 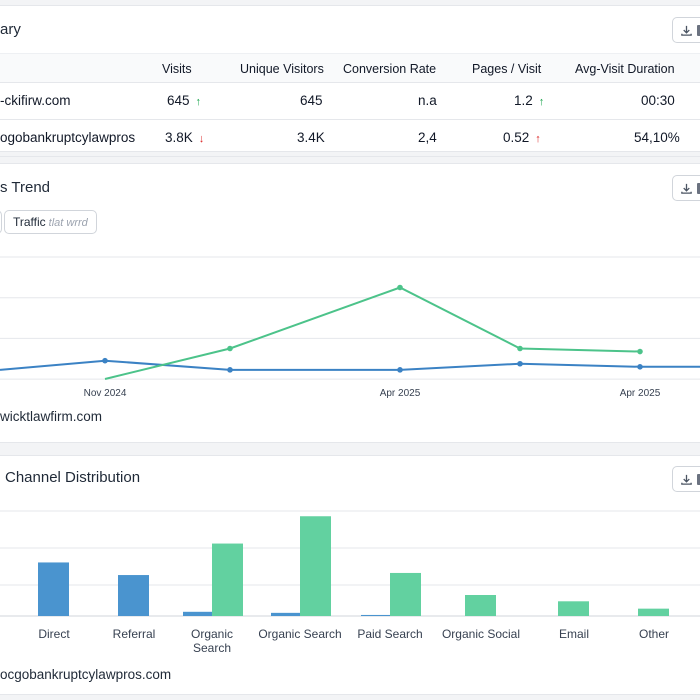 I want to click on trend-site-caption: wicktlawfirm.com, so click(x=51, y=416).